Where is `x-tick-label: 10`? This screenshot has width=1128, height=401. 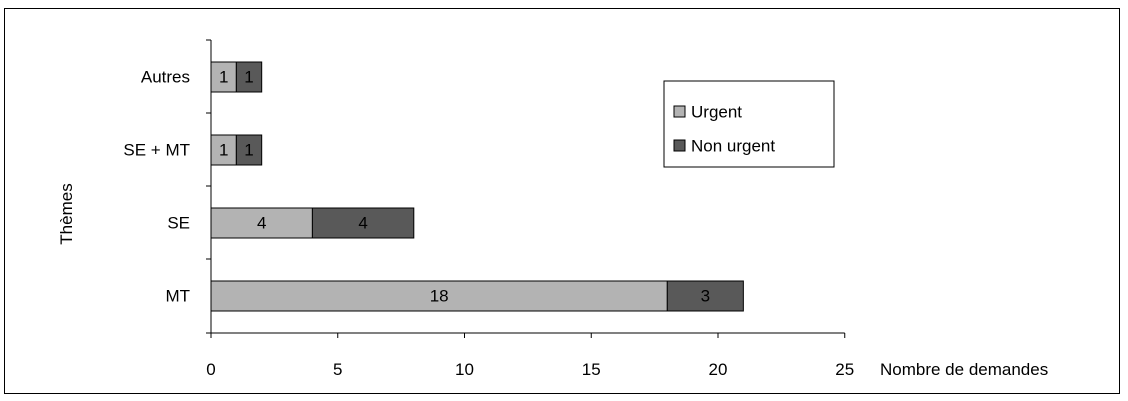
x-tick-label: 10 is located at coordinates (464, 369).